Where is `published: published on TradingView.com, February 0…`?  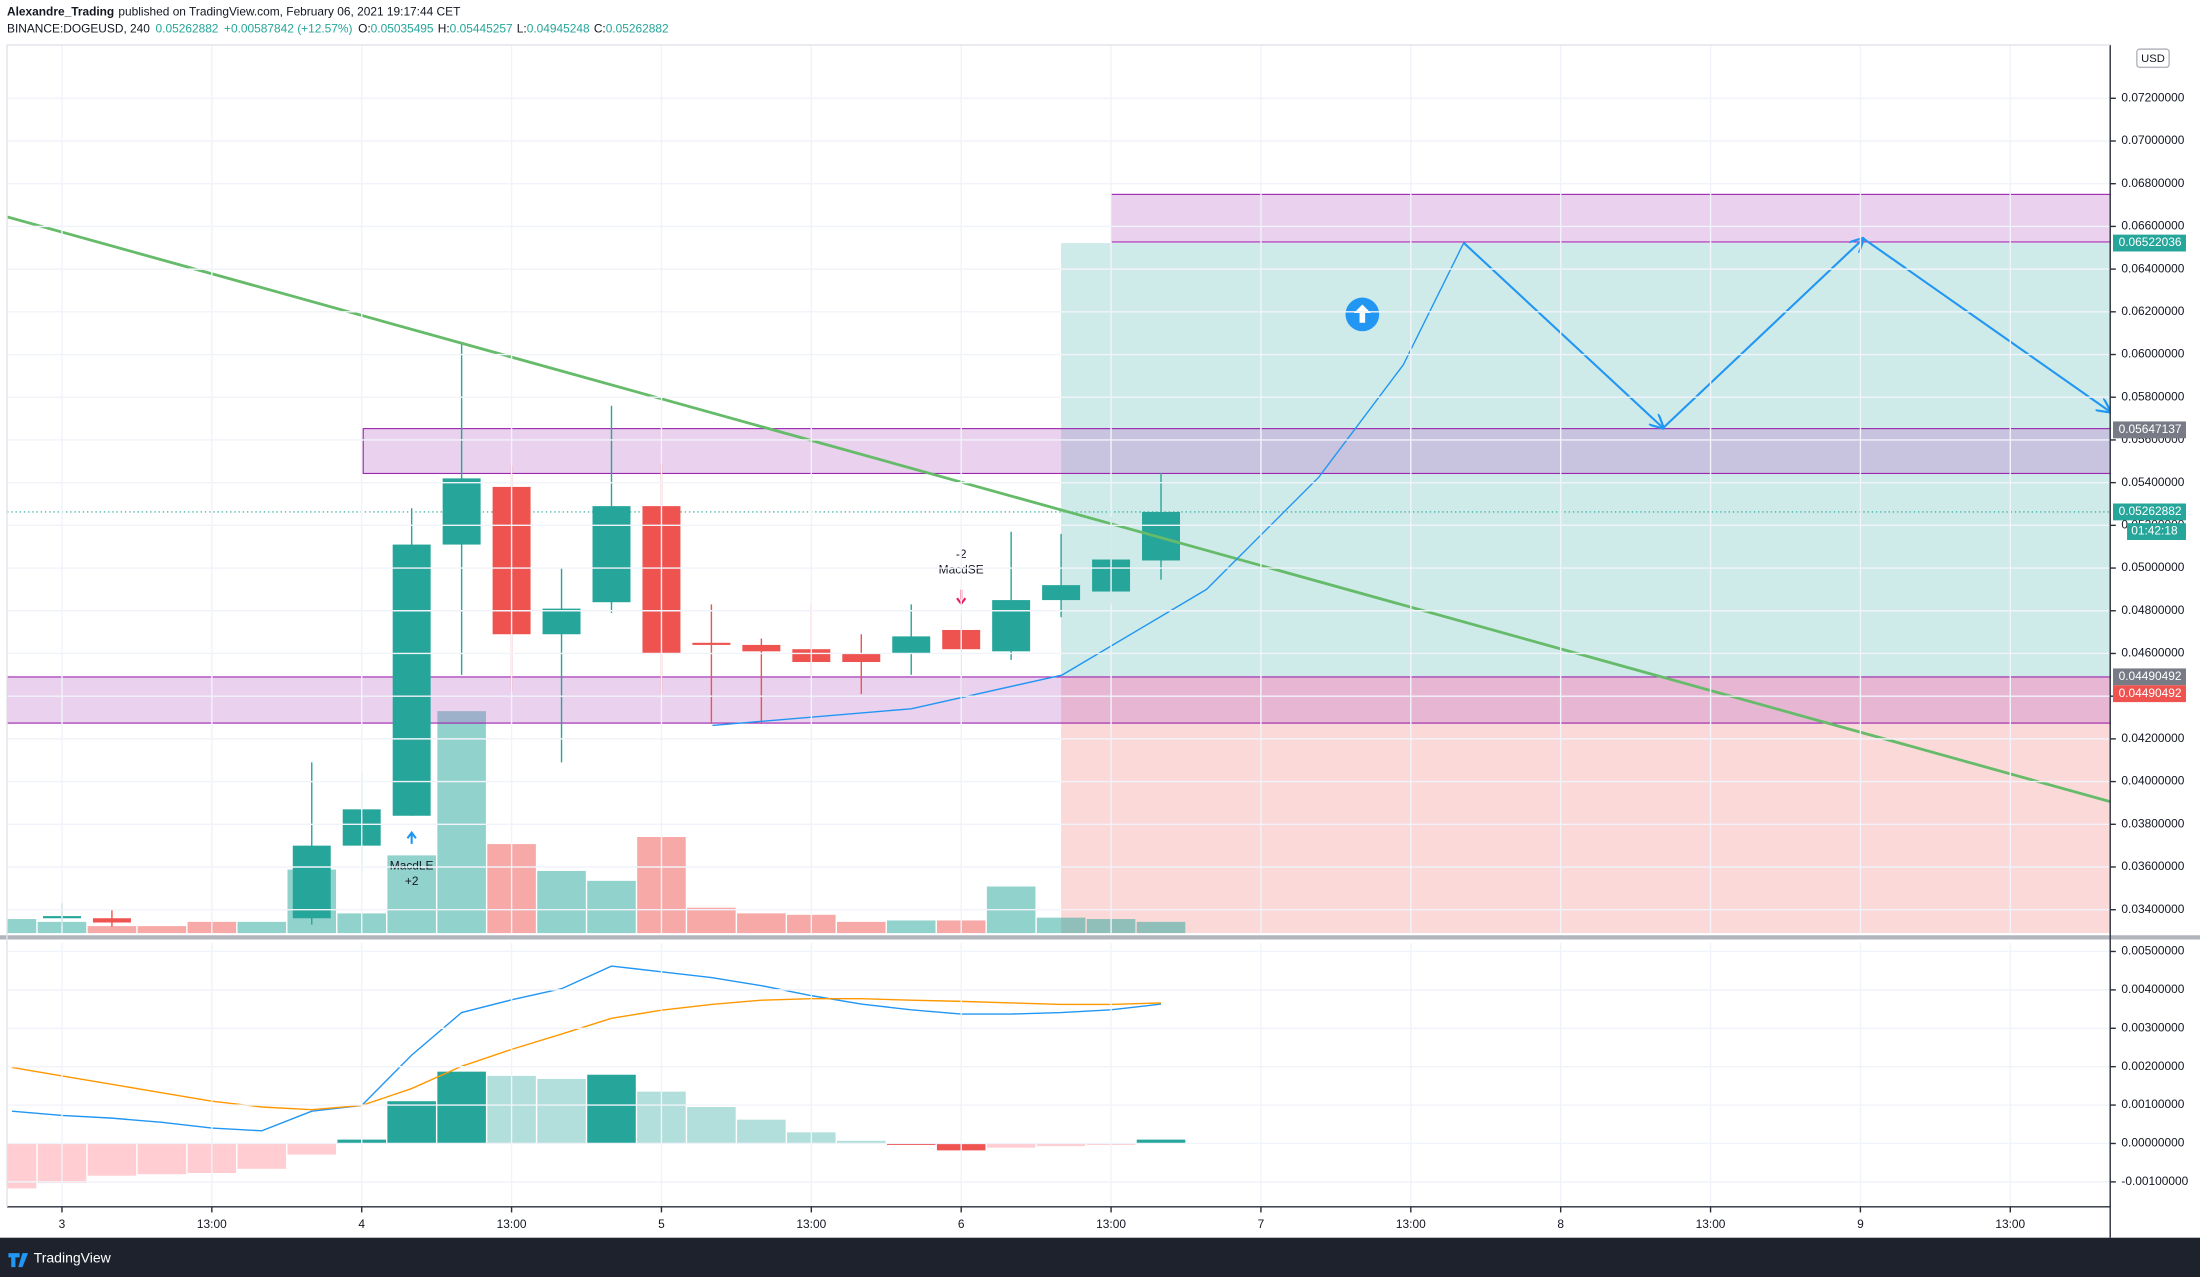
published: published on TradingView.com, February 0… is located at coordinates (289, 12).